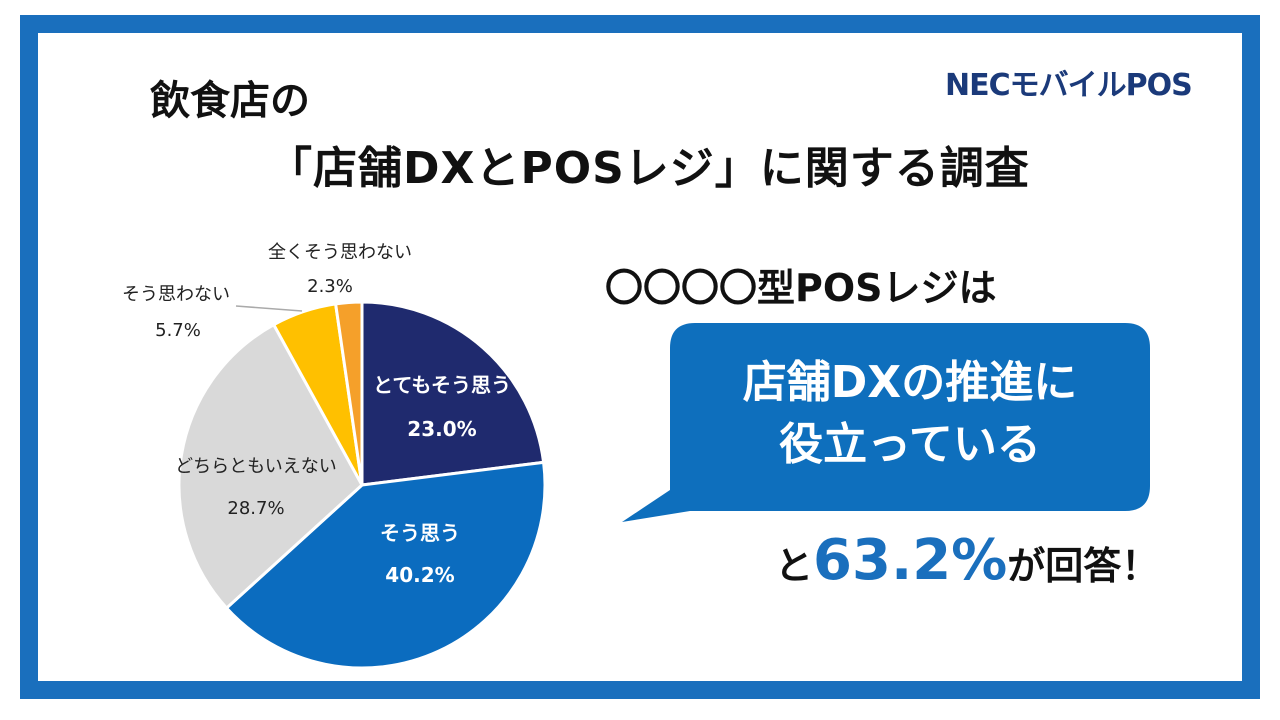 This screenshot has height=720, width=1280. What do you see at coordinates (256, 466) in the screenshot?
I see `slice-category-label: どちらともいえない` at bounding box center [256, 466].